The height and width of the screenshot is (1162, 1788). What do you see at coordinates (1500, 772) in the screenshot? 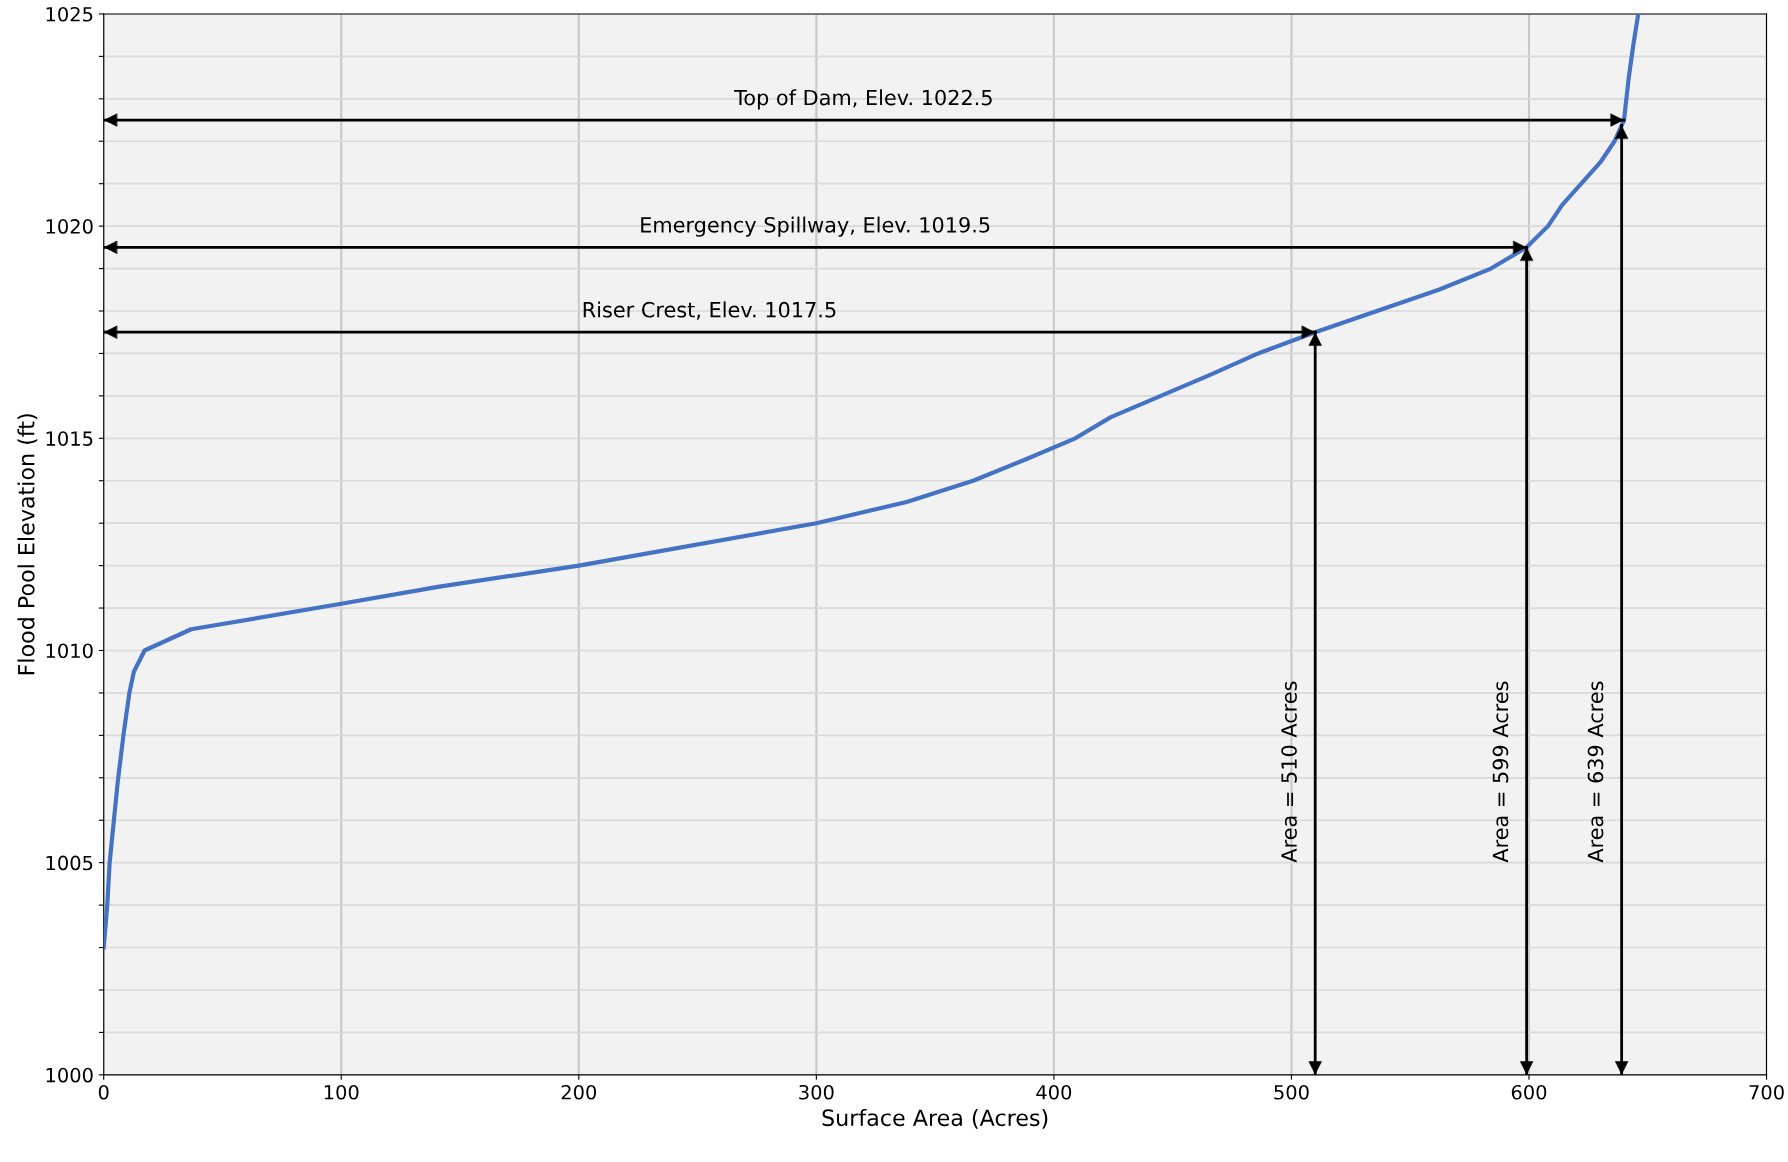
I see `ref-line-label: Area = 599 Acres` at bounding box center [1500, 772].